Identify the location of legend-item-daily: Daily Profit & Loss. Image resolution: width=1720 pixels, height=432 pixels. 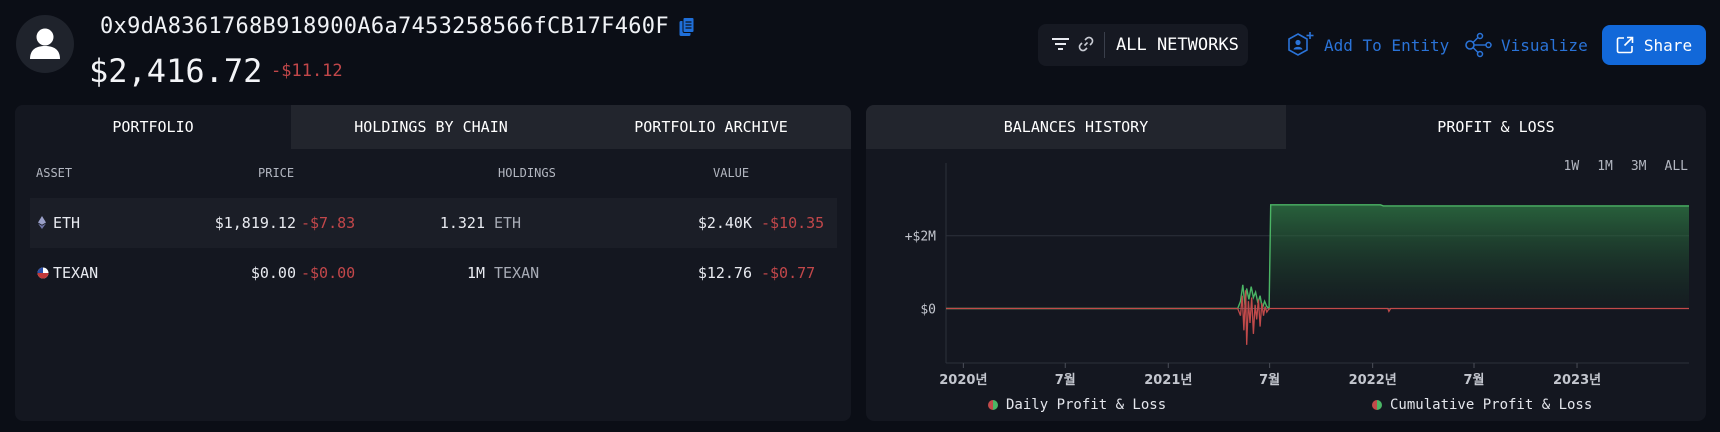
(1077, 405).